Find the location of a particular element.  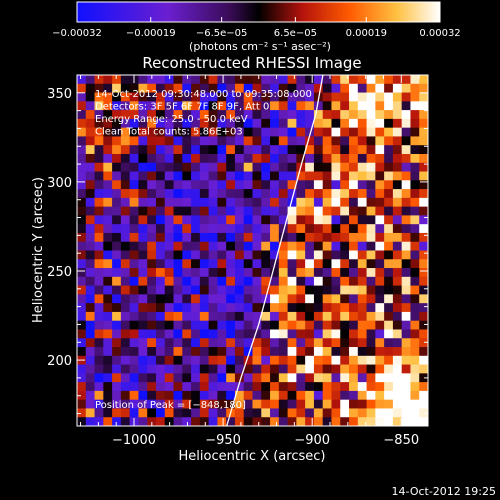

colorbar-tick-label: −0.00019 is located at coordinates (151, 33).